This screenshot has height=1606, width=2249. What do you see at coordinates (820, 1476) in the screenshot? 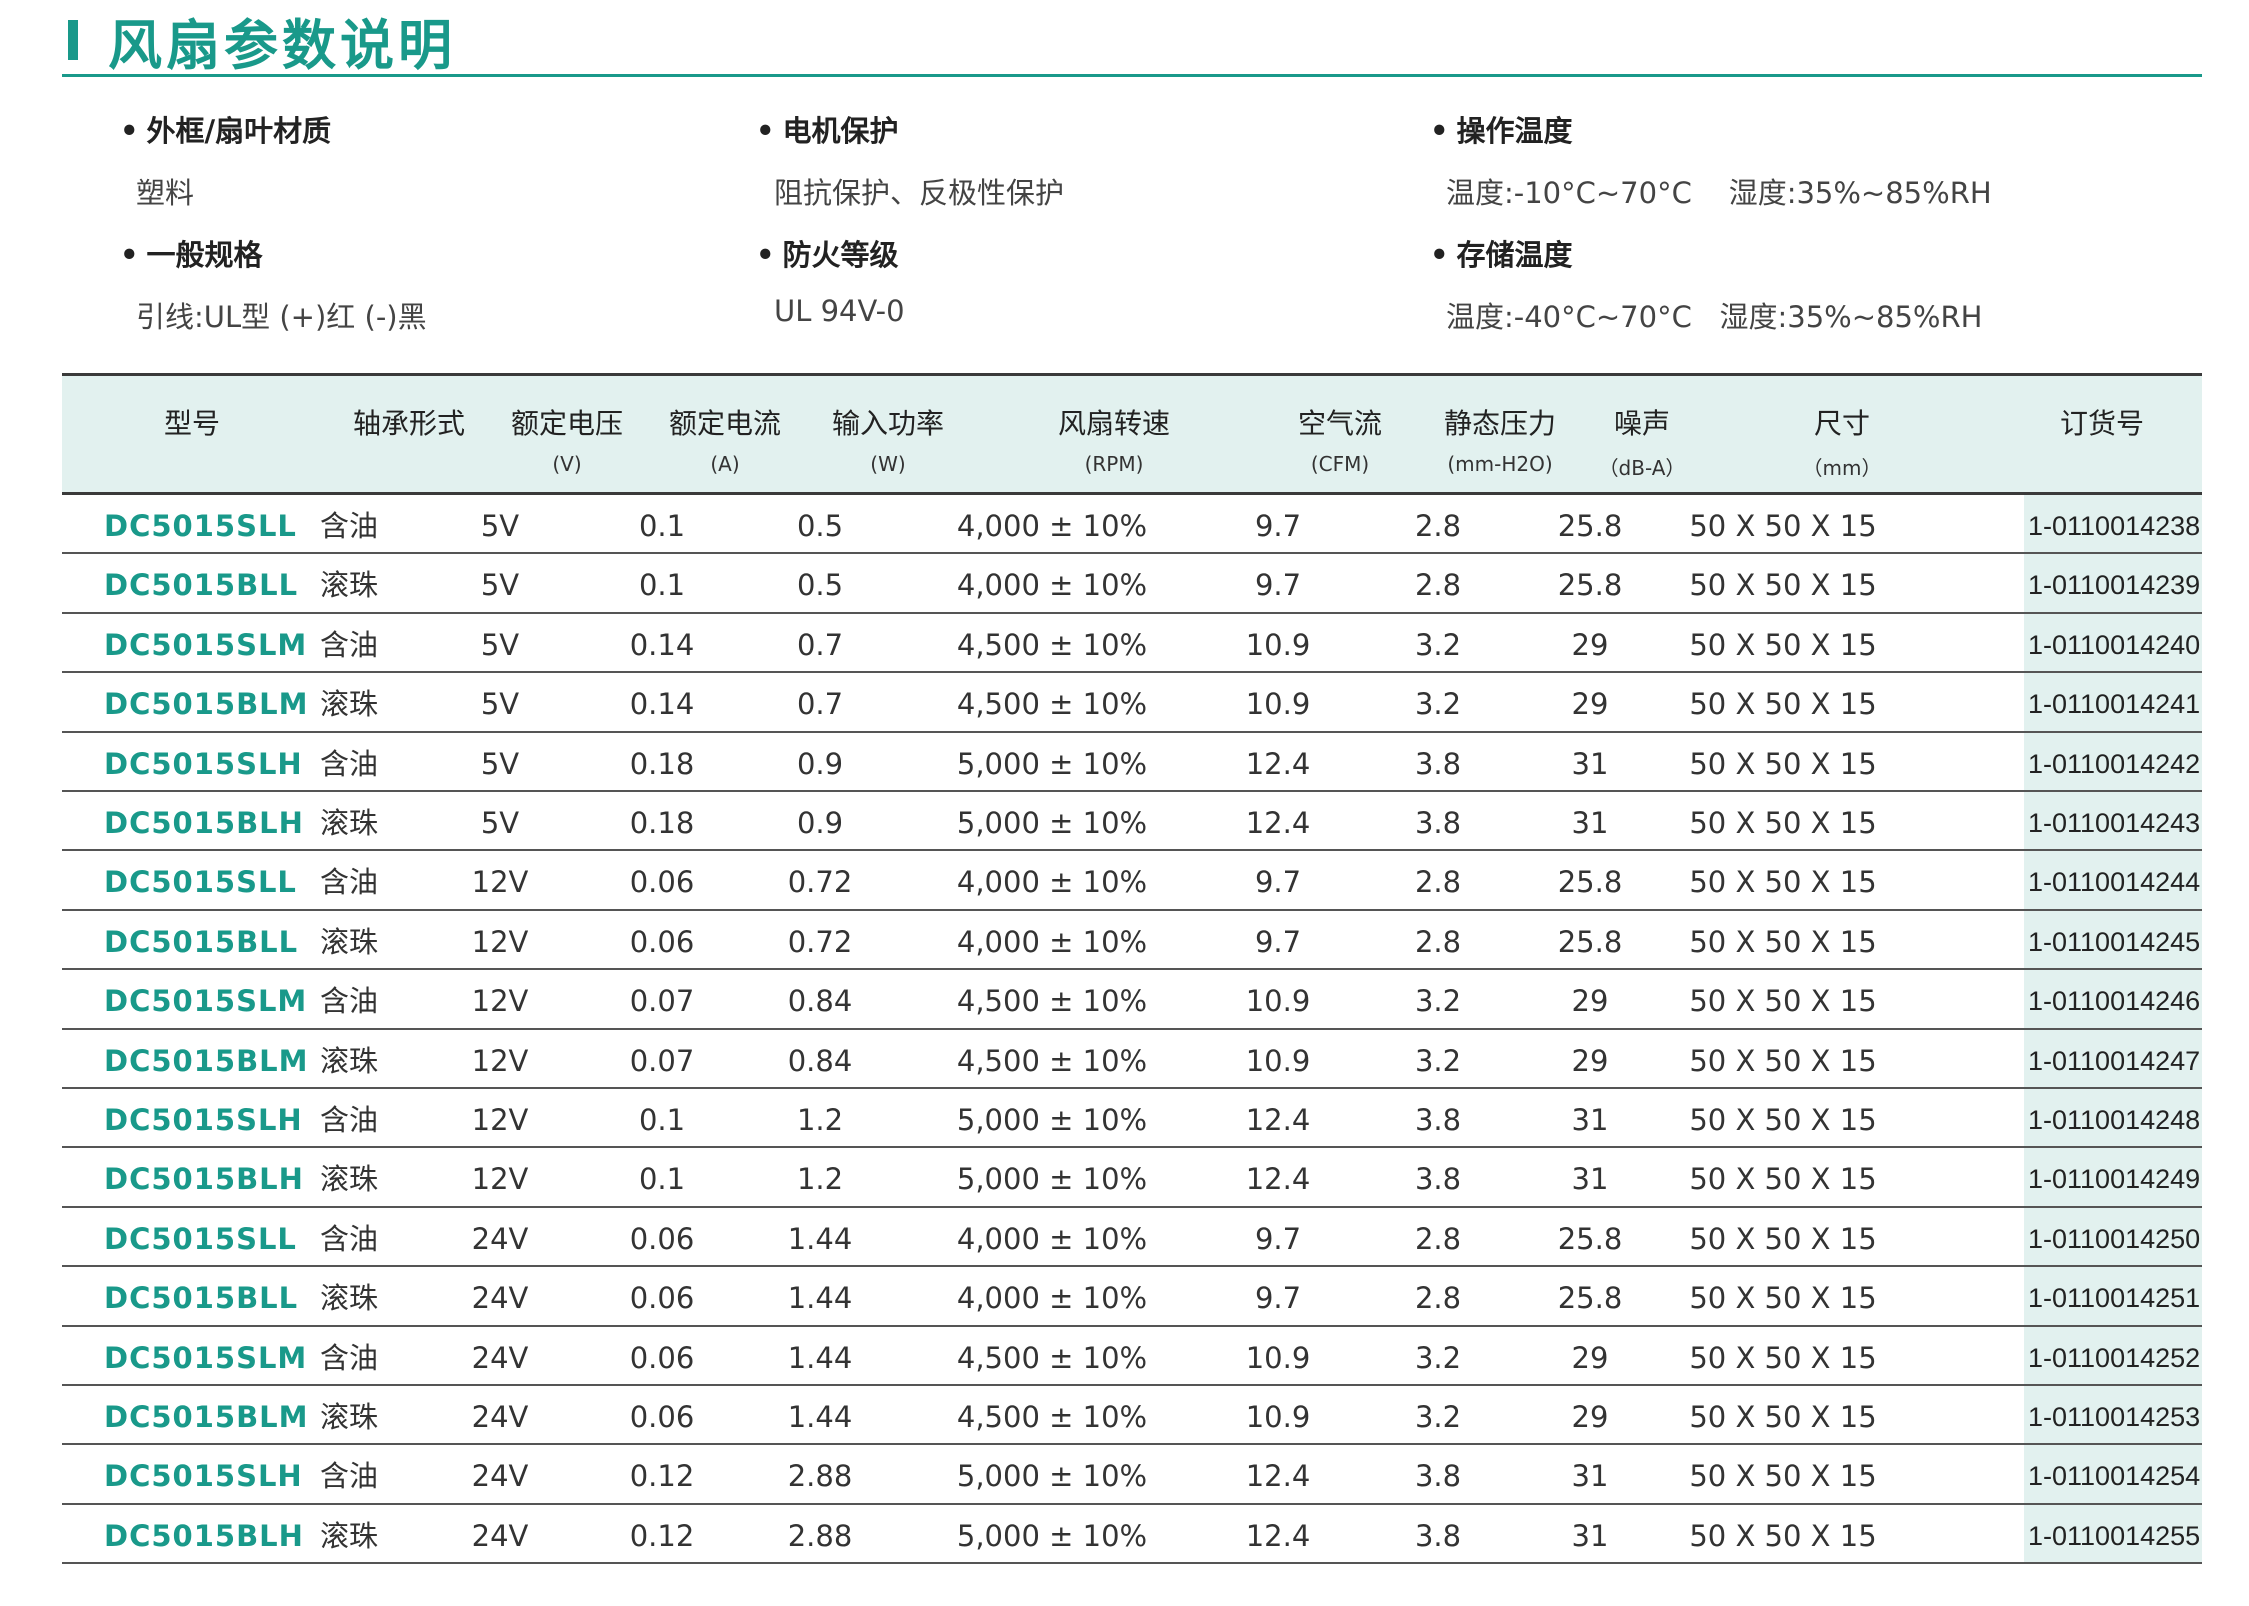
I see `table-cell: 2.88` at bounding box center [820, 1476].